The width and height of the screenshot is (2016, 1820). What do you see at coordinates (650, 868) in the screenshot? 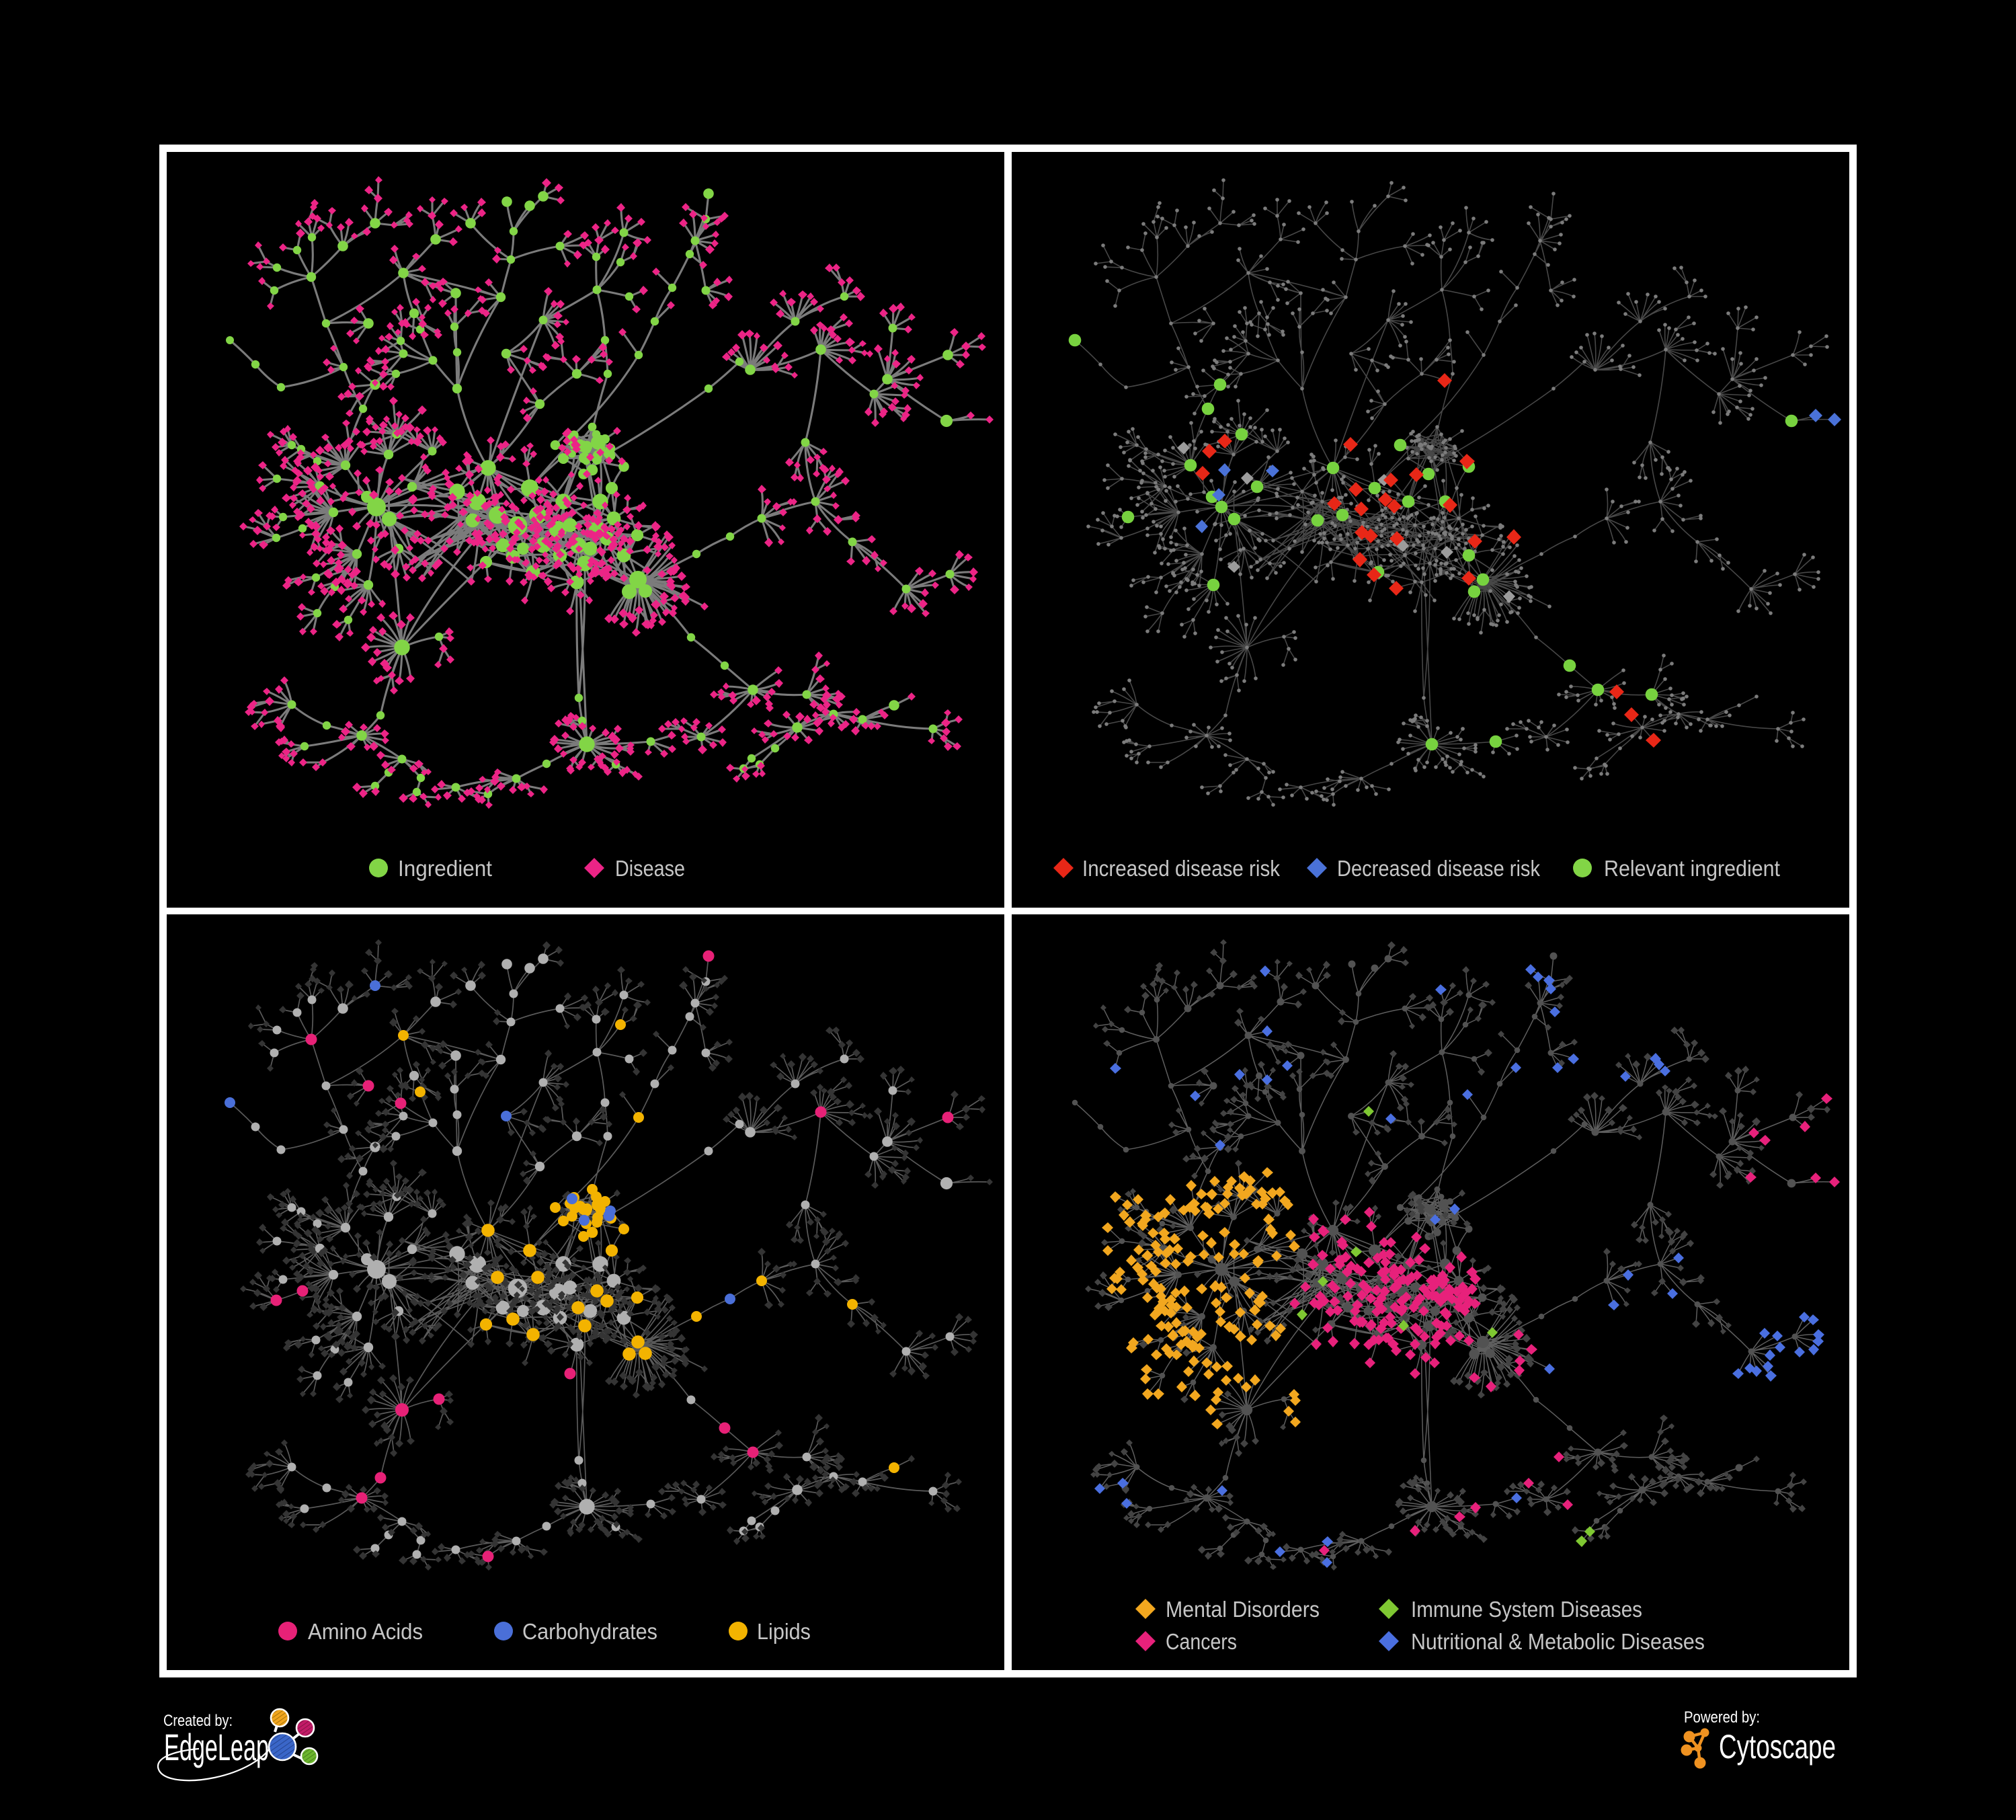
I see `svg-text: Disease` at bounding box center [650, 868].